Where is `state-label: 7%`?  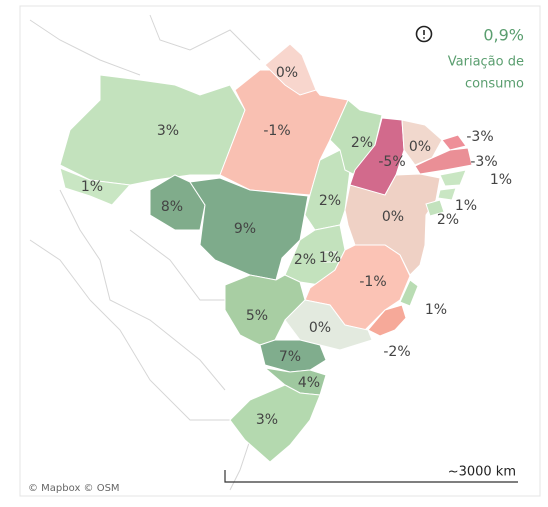
state-label: 7% is located at coordinates (290, 357).